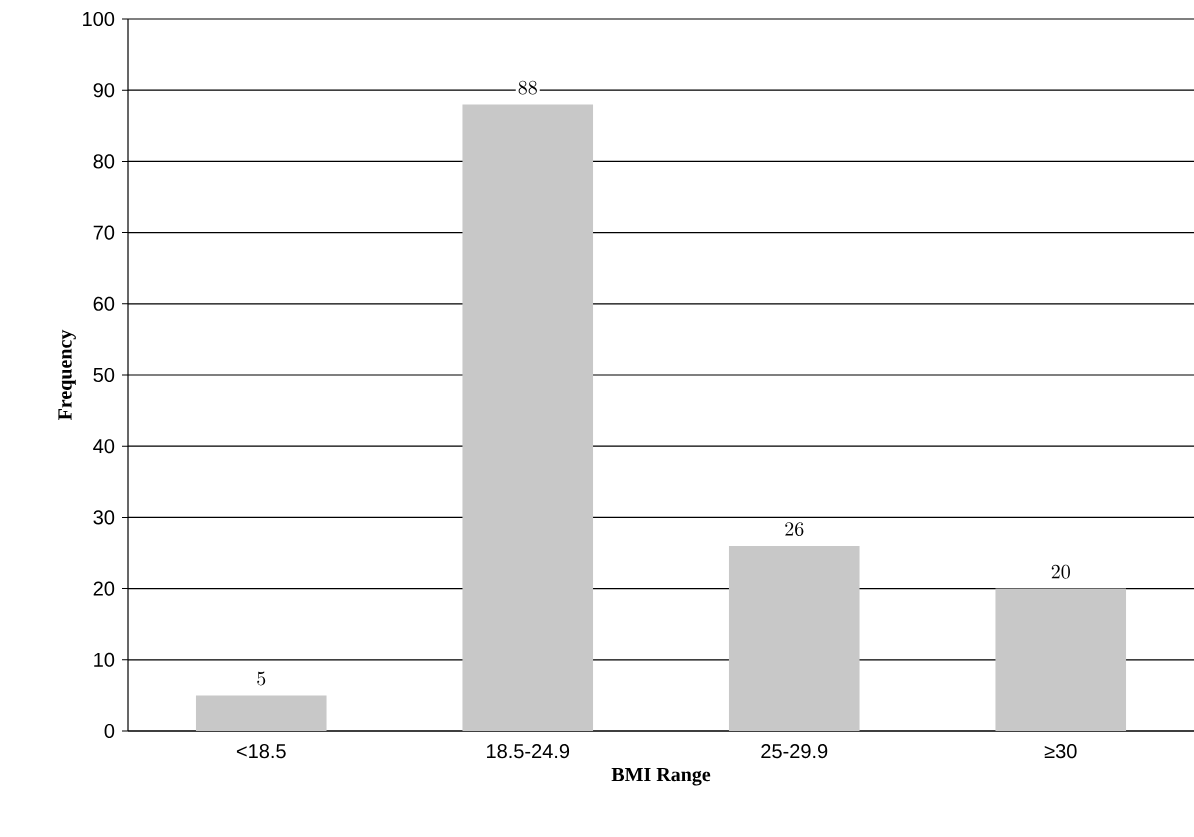 The width and height of the screenshot is (1194, 837). Describe the element at coordinates (104, 659) in the screenshot. I see `y-tick-label: 10` at that location.